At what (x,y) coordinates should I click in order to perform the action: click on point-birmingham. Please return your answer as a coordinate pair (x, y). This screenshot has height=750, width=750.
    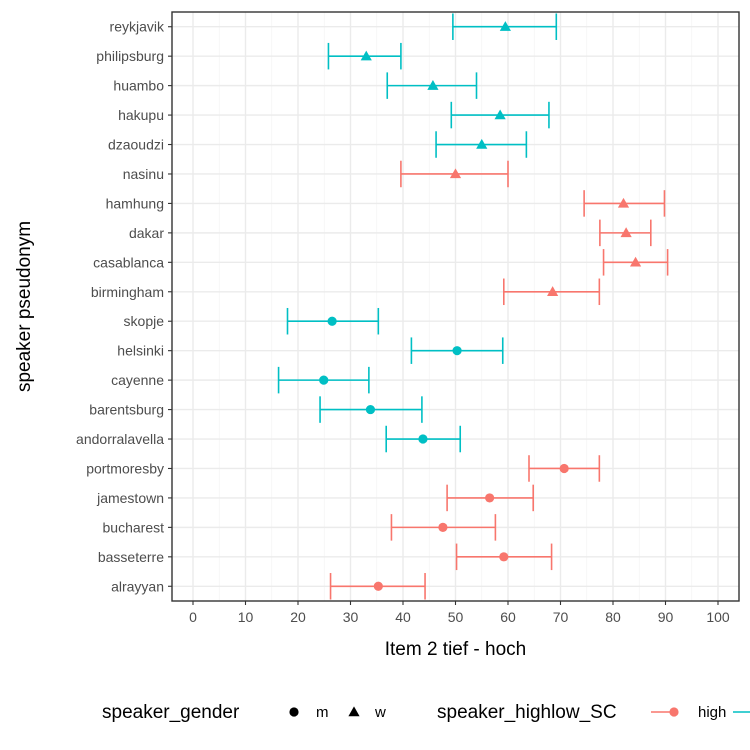
    Looking at the image, I should click on (553, 291).